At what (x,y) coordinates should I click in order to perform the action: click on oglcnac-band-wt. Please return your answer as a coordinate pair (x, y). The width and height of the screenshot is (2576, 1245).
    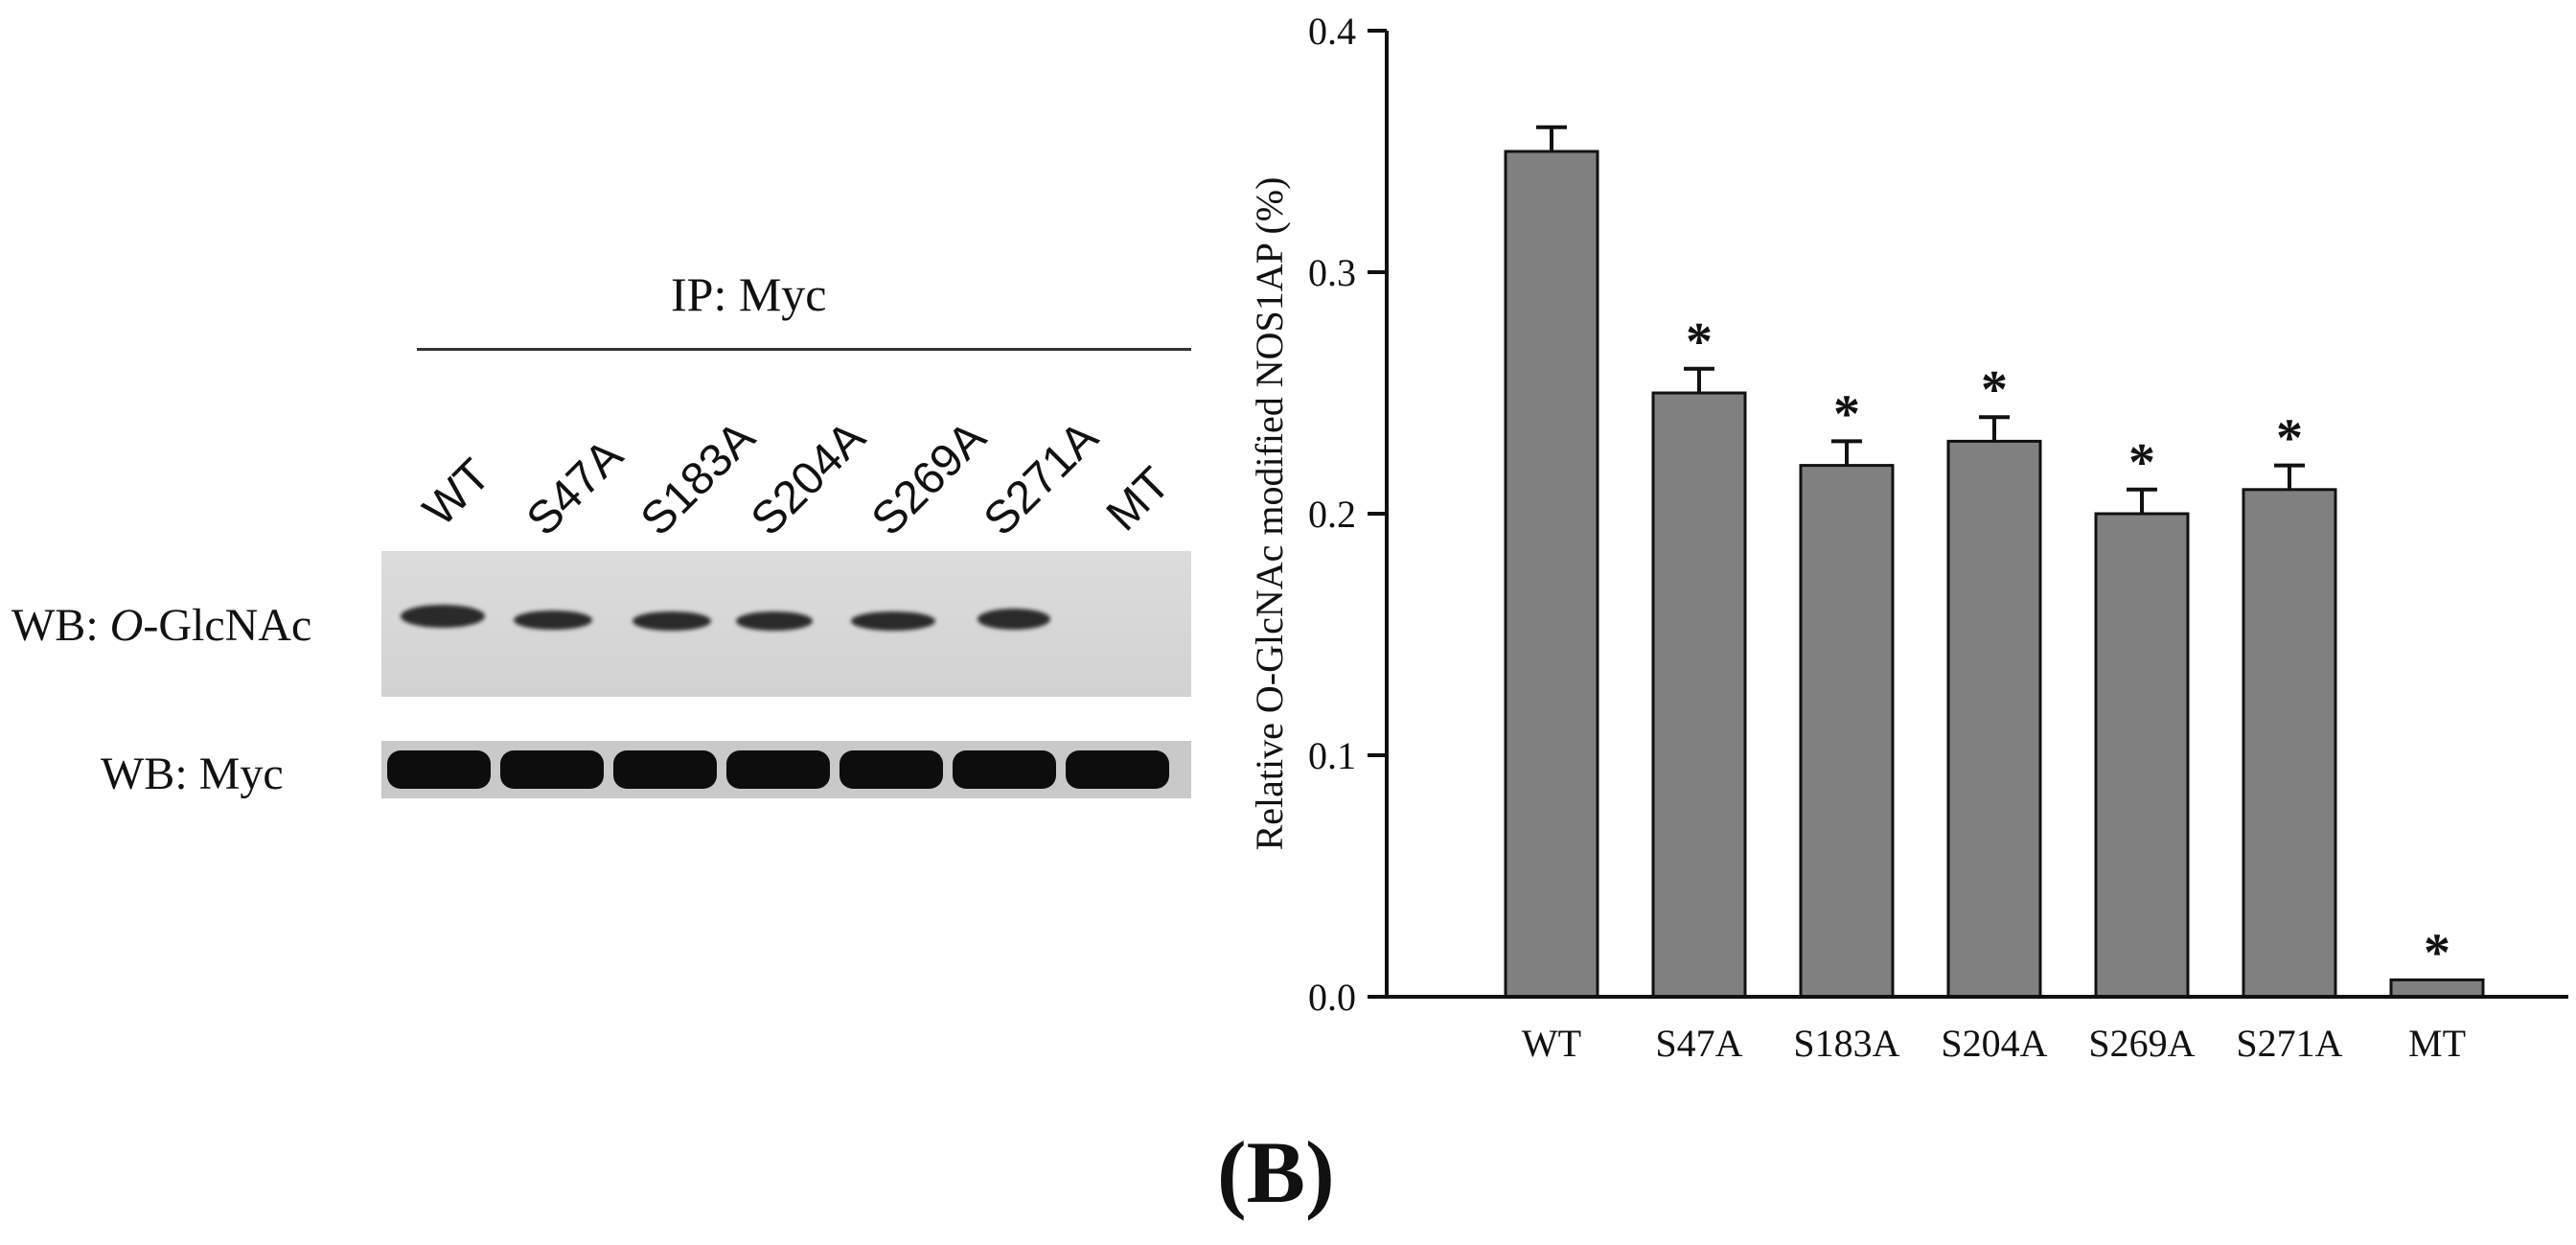
    Looking at the image, I should click on (443, 617).